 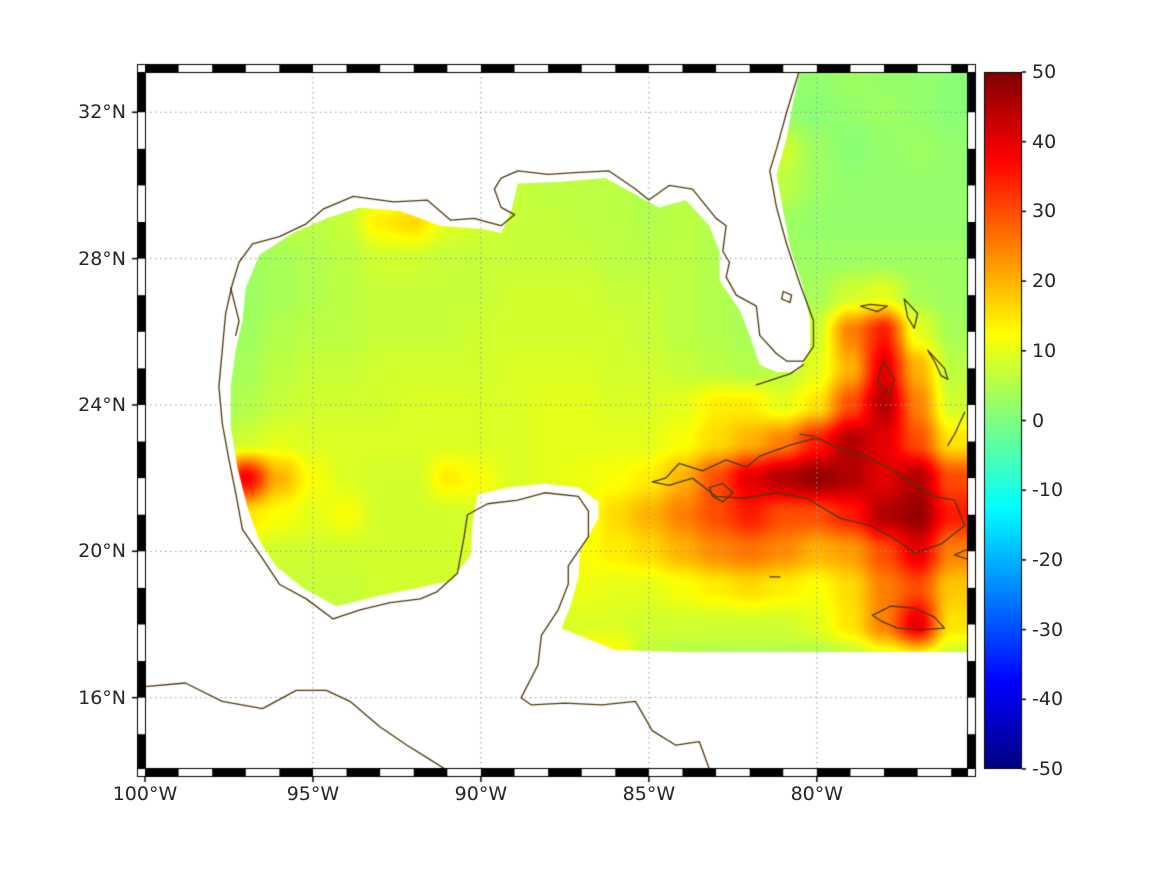 I want to click on colorbar-tick-label: -30, so click(x=1048, y=629).